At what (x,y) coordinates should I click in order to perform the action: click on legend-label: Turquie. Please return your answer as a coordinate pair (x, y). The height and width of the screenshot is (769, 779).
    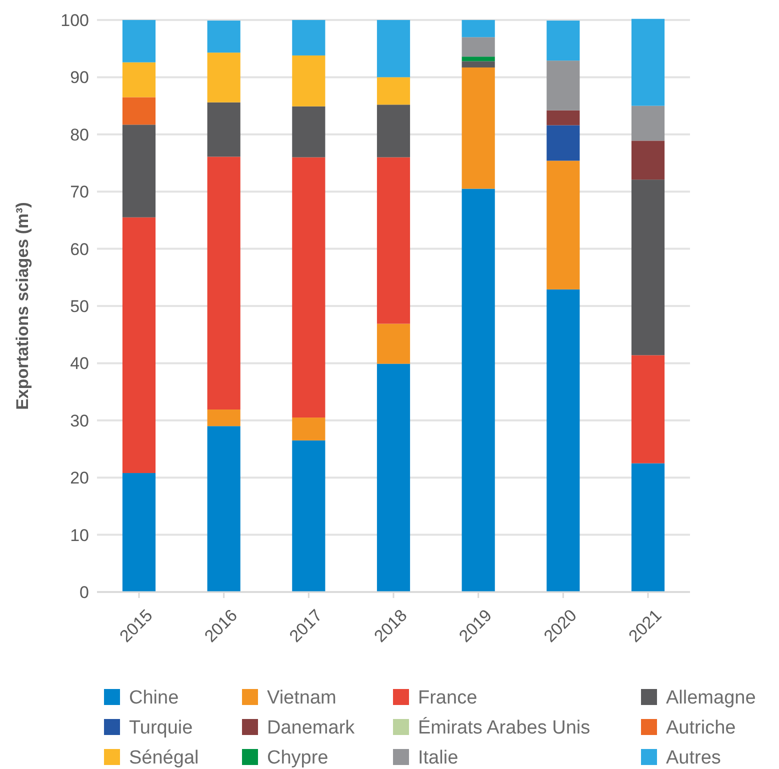
    Looking at the image, I should click on (161, 728).